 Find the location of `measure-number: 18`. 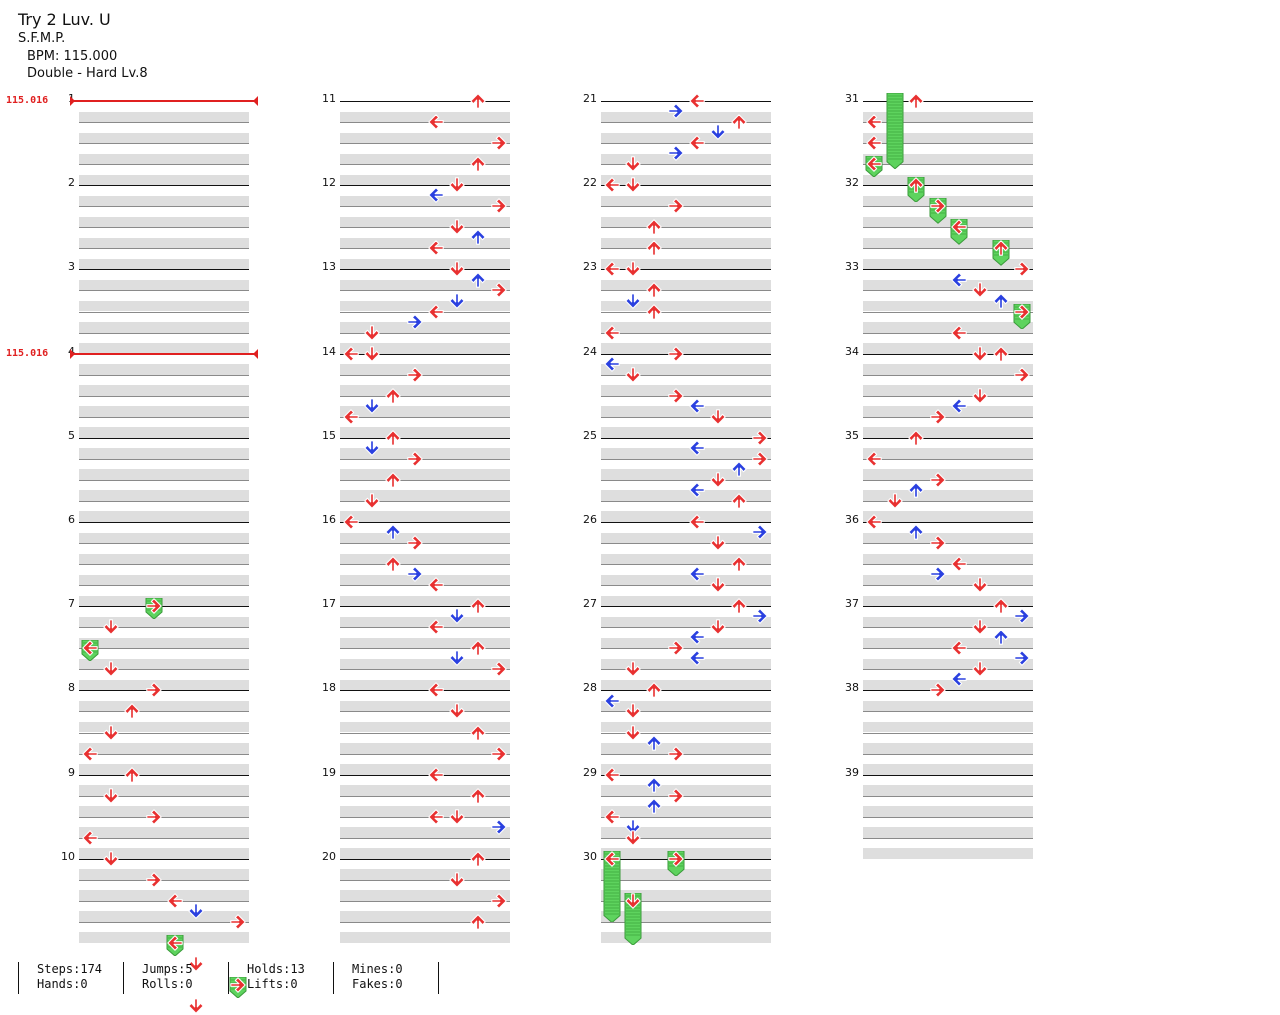

measure-number: 18 is located at coordinates (329, 688).